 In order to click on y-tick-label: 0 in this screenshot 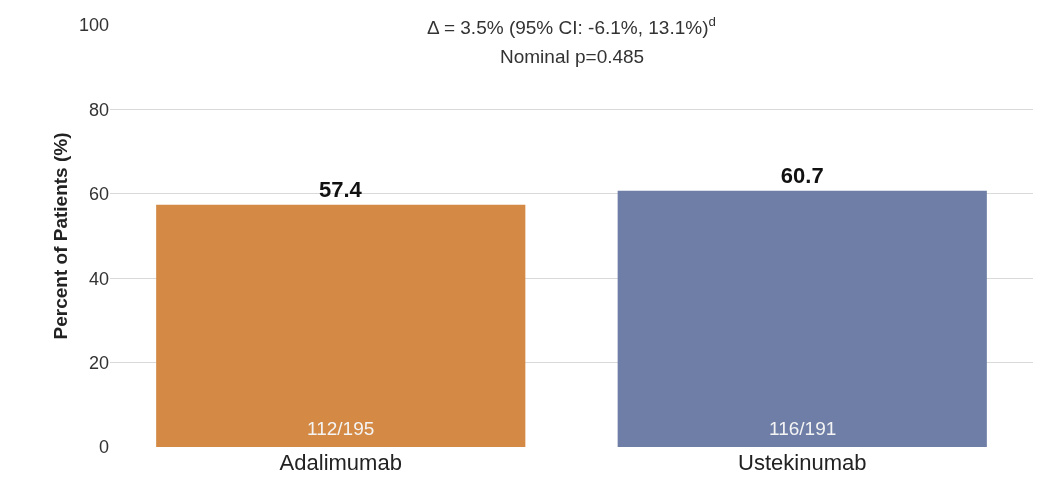, I will do `click(103, 447)`.